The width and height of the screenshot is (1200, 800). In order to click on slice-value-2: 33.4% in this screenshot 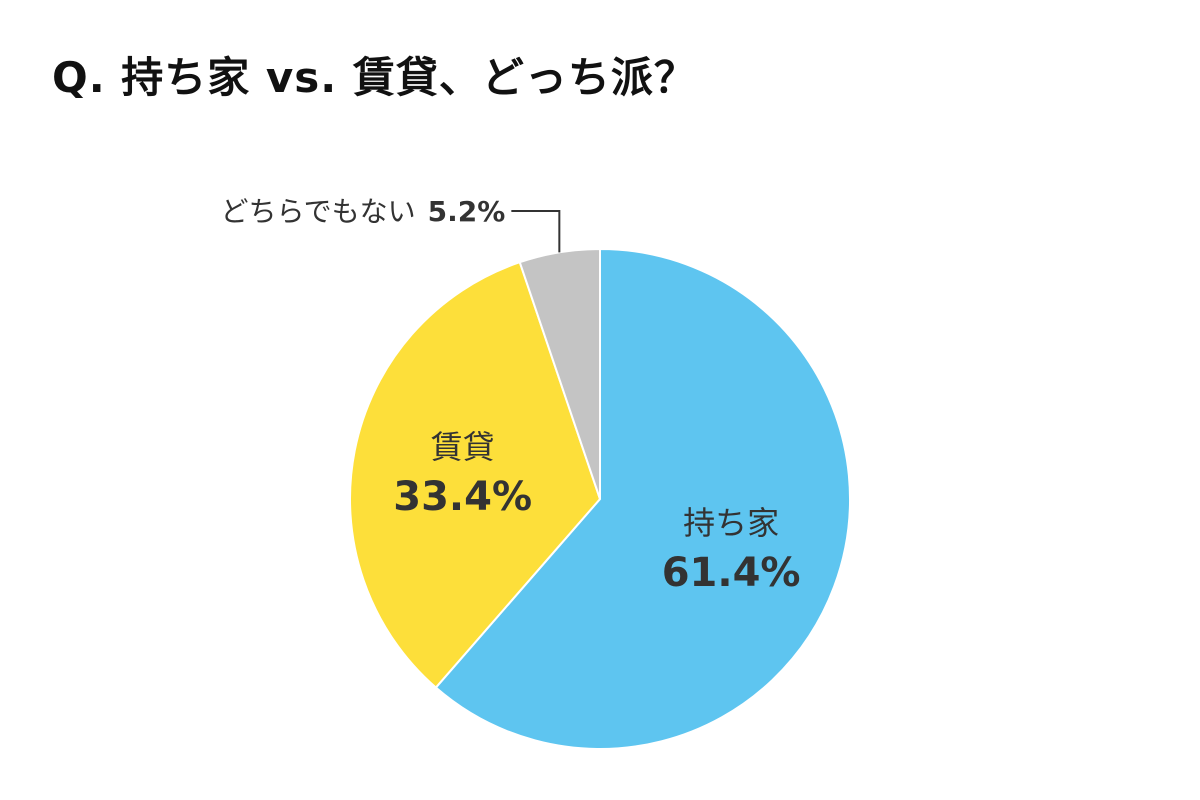, I will do `click(462, 497)`.